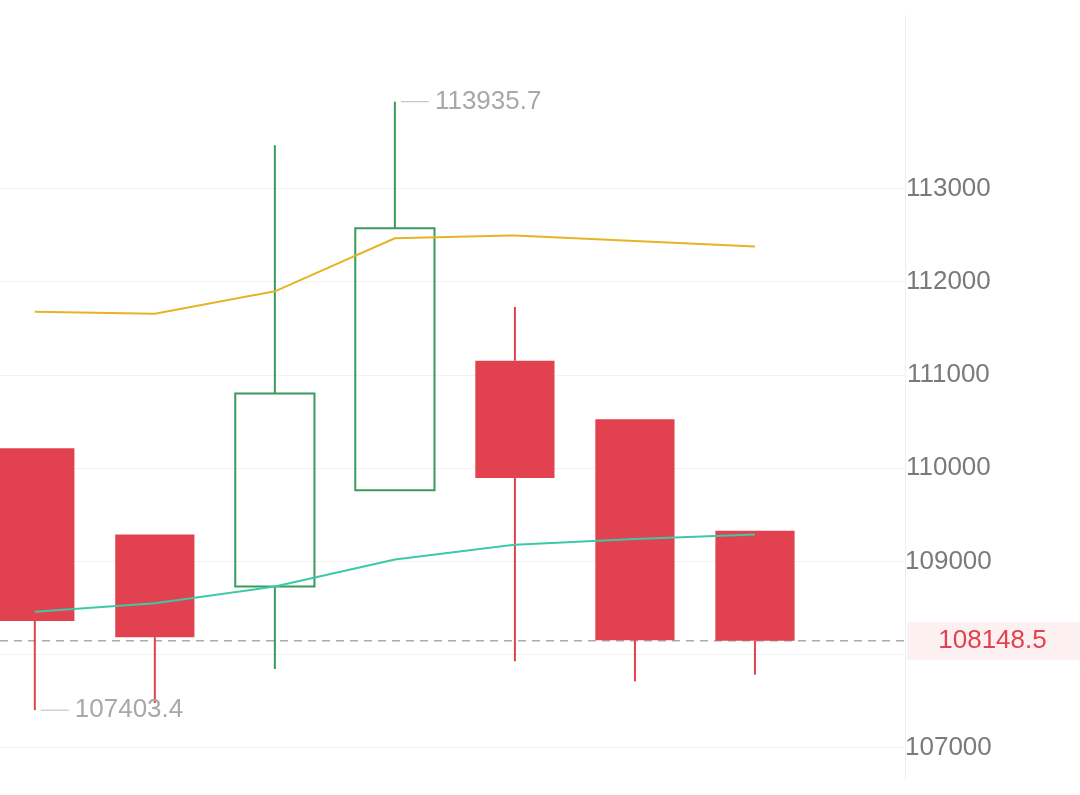 This screenshot has height=795, width=1080. Describe the element at coordinates (948, 187) in the screenshot. I see `y-tick-label: 113000` at that location.